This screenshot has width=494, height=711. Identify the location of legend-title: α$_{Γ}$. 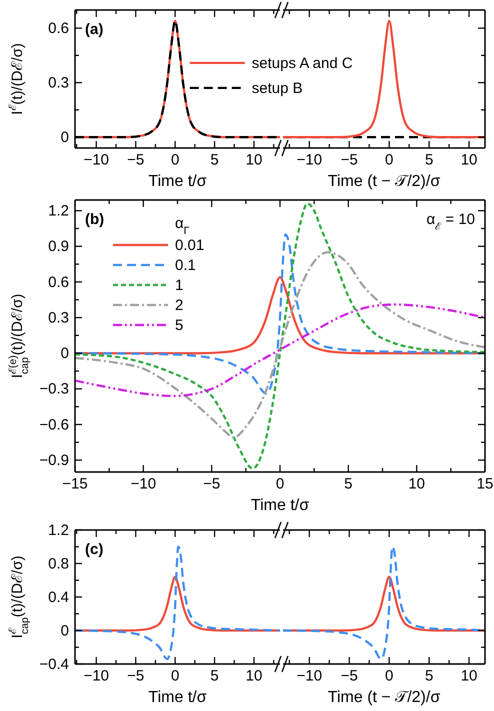
(182, 226).